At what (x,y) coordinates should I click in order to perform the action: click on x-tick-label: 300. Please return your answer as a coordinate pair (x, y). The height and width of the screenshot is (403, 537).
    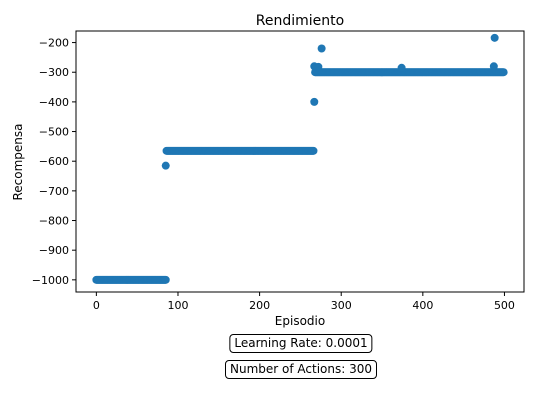
    Looking at the image, I should click on (341, 305).